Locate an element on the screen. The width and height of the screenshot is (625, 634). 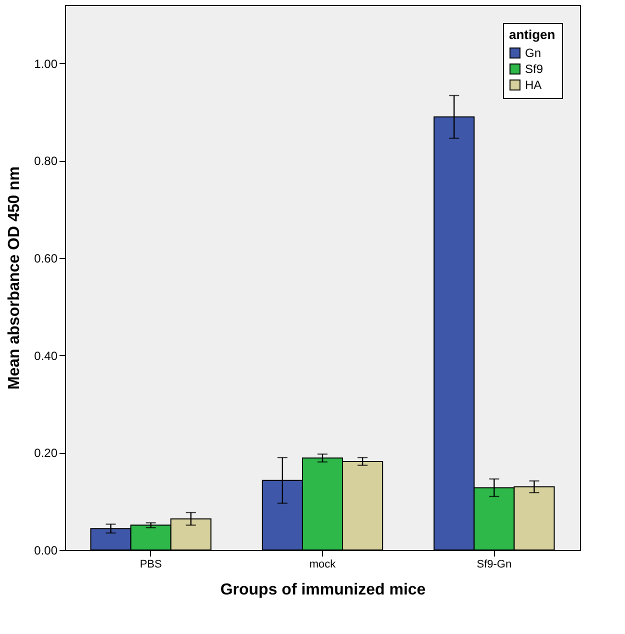
legend-label: Sf9 is located at coordinates (534, 69).